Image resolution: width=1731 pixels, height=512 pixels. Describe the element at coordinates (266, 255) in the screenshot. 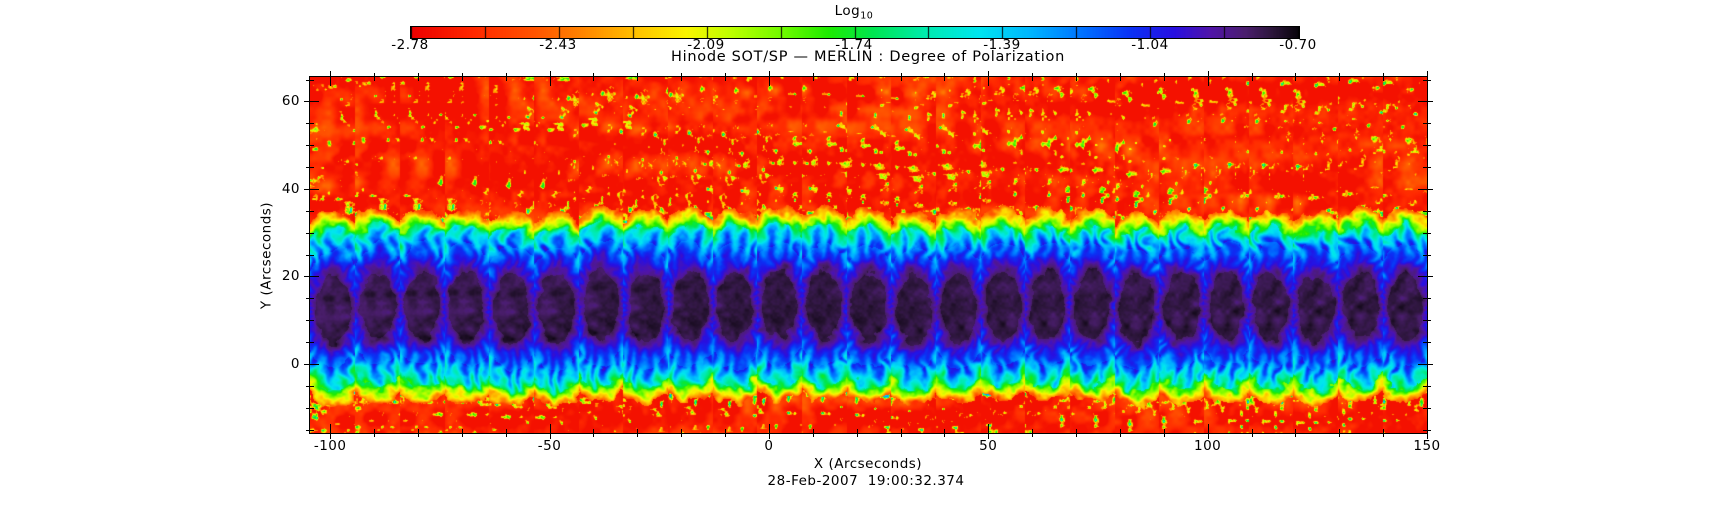

I see `y-axis-label: Y (Arcseconds)` at that location.